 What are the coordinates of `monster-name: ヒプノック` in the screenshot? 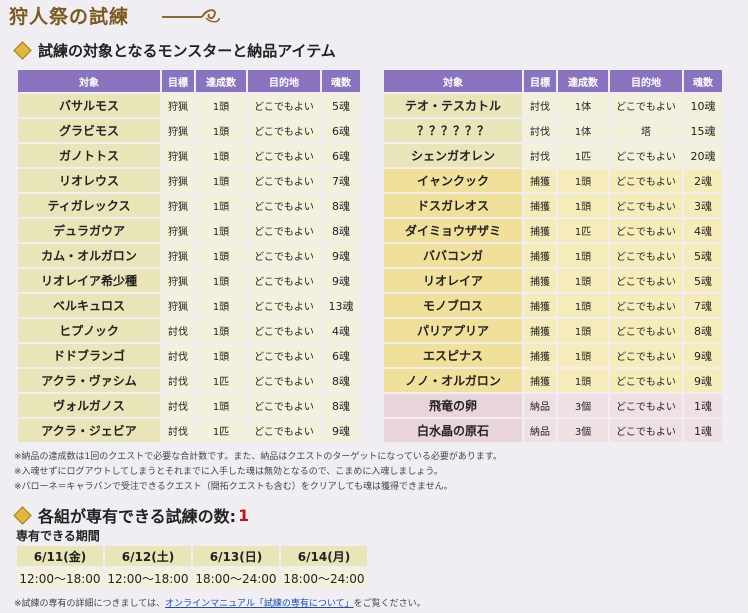 It's located at (89, 330).